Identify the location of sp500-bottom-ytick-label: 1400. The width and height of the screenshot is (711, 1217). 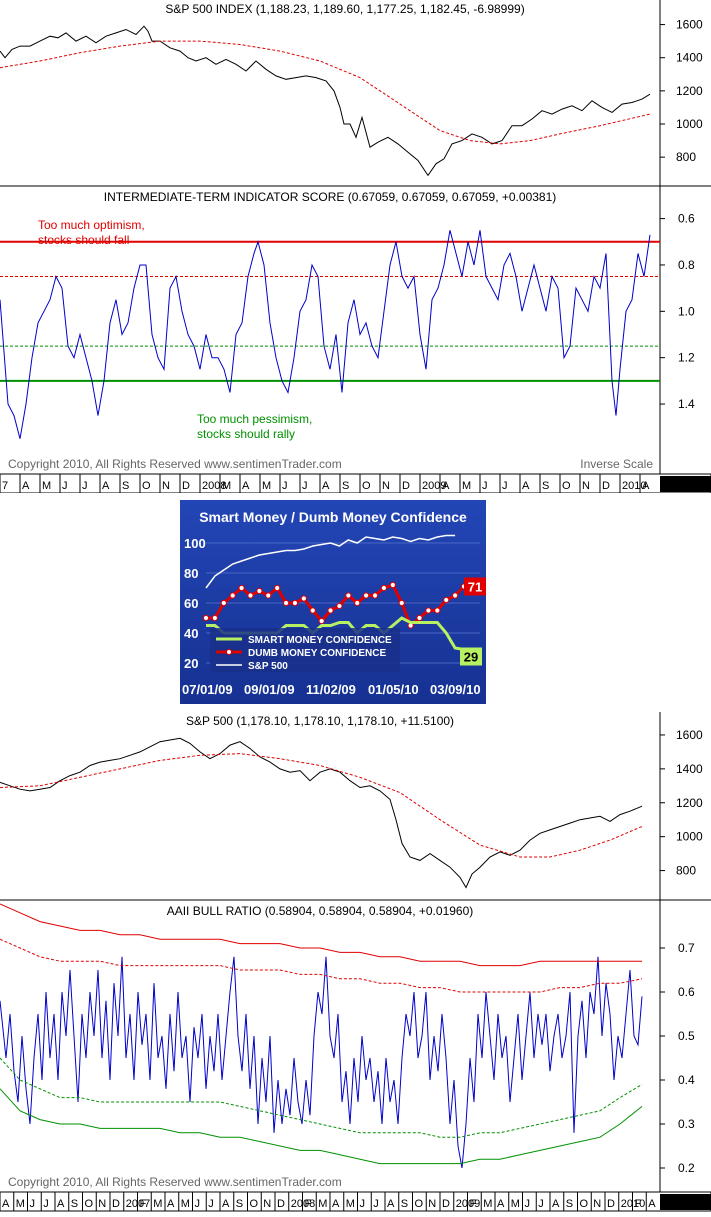
(689, 769).